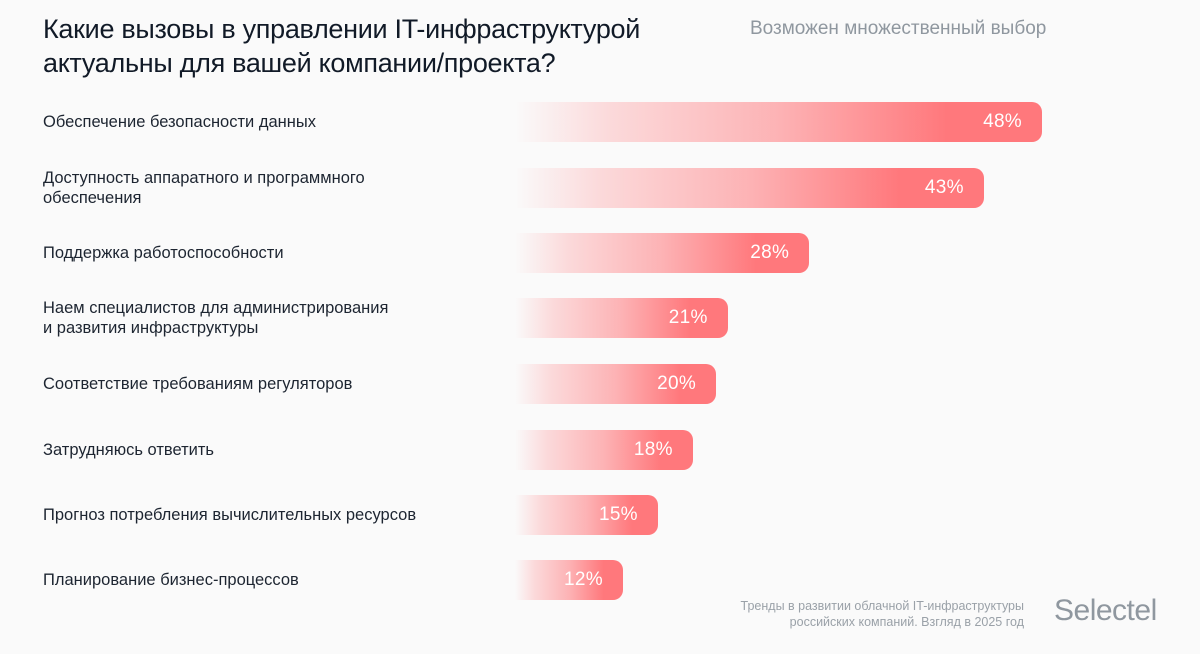 The height and width of the screenshot is (654, 1200). What do you see at coordinates (583, 579) in the screenshot?
I see `bar-value-label: 12%` at bounding box center [583, 579].